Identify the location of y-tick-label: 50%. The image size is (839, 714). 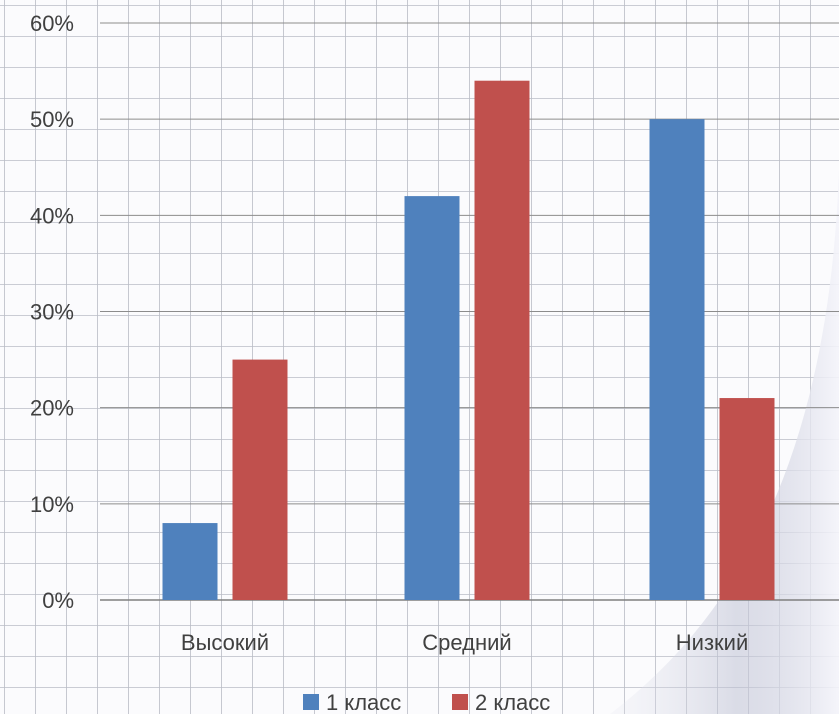
(52, 119).